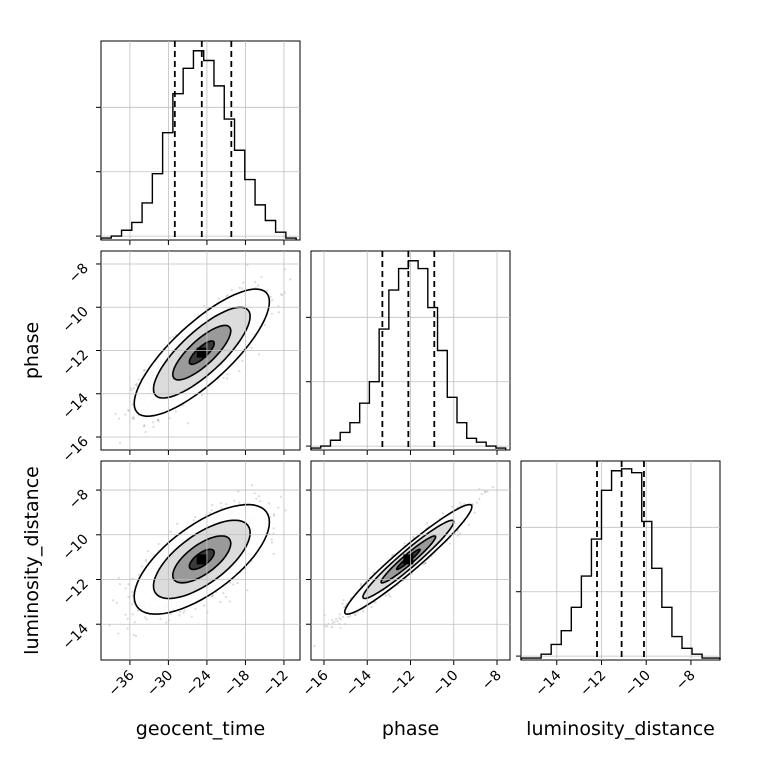 This screenshot has width=760, height=760. What do you see at coordinates (198, 145) in the screenshot?
I see `histogram-geocent_time` at bounding box center [198, 145].